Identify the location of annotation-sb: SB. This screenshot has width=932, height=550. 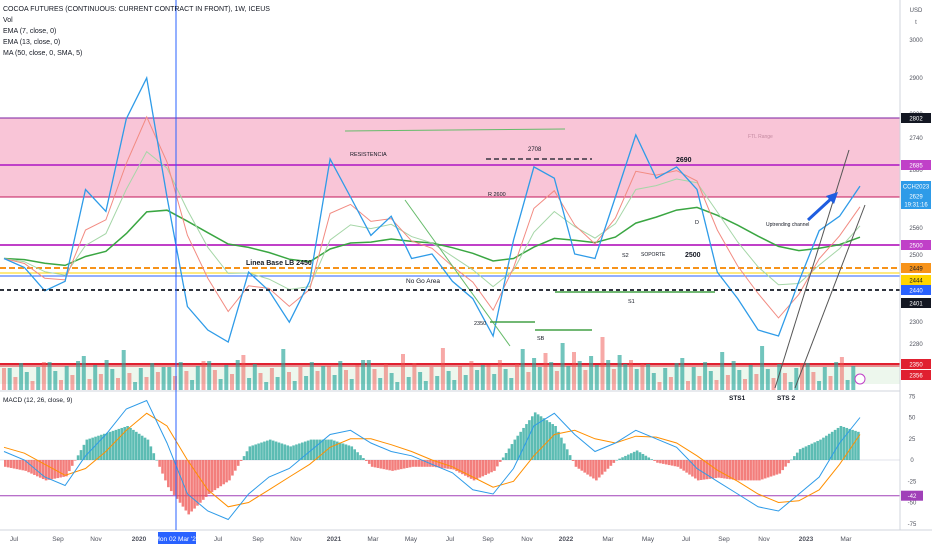
(541, 339).